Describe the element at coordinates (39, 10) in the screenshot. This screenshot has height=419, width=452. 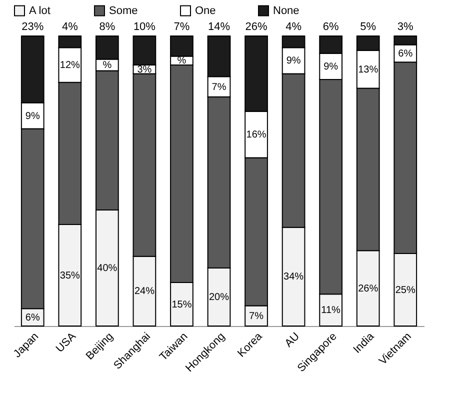
I see `legend-label: A lot` at that location.